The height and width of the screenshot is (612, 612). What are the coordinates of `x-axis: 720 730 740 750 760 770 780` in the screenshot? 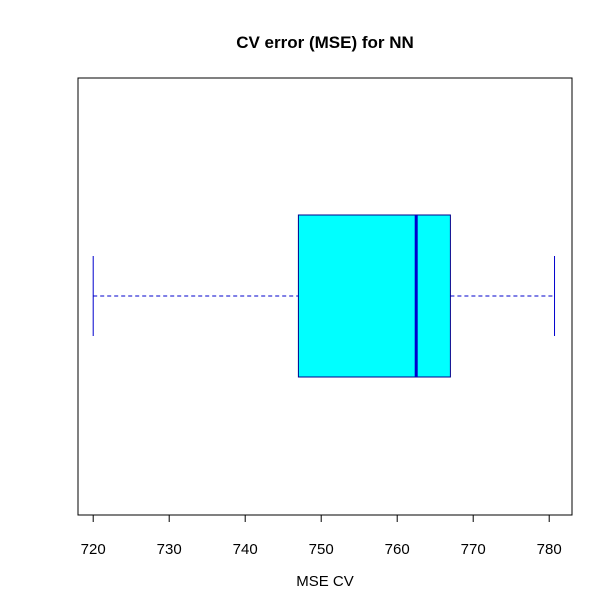 It's located at (321, 536).